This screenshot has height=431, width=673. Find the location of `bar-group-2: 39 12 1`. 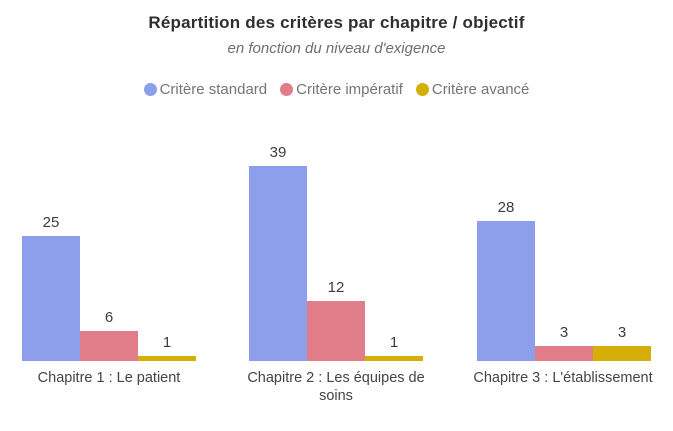

bar-group-2: 39 12 1 is located at coordinates (336, 252).